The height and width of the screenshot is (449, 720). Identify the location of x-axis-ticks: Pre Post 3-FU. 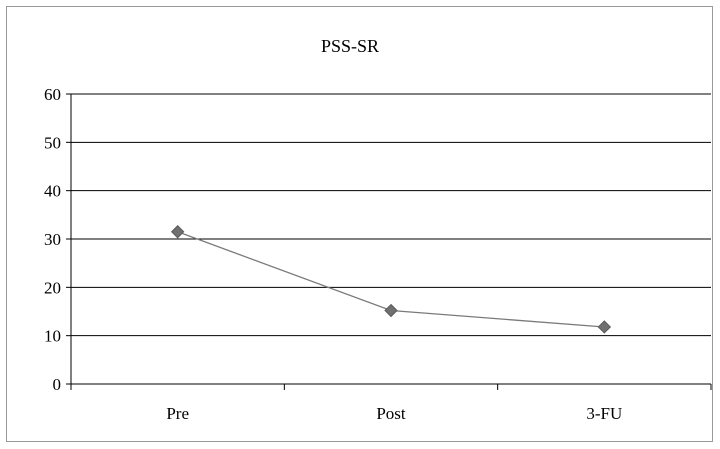
(391, 403).